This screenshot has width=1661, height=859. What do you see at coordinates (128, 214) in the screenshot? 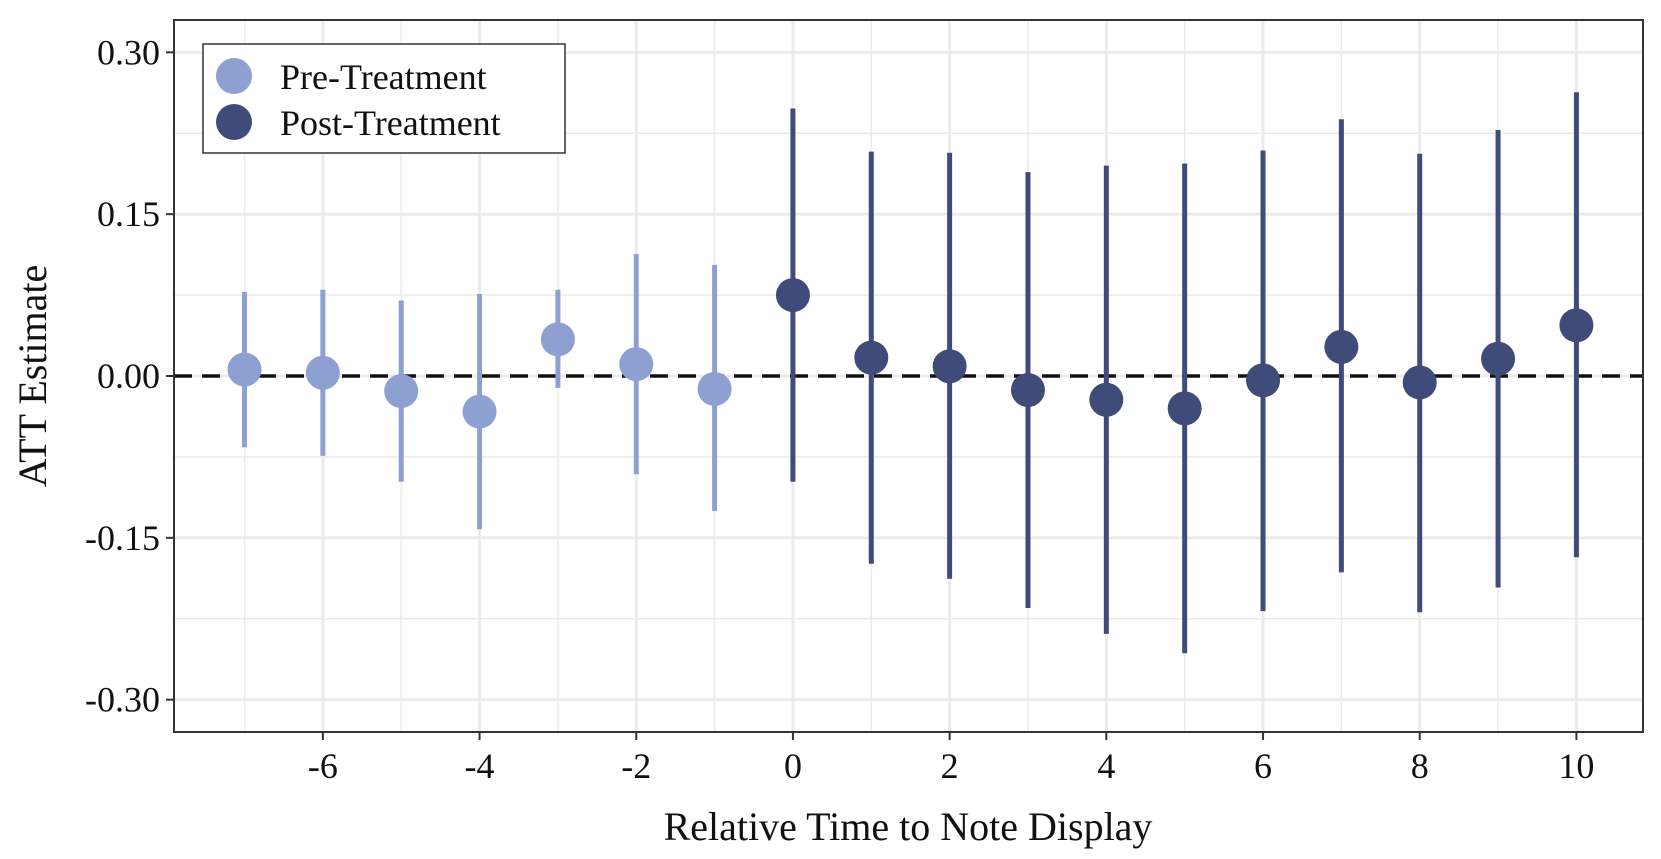
I see `y-tick-label: 0.15` at bounding box center [128, 214].